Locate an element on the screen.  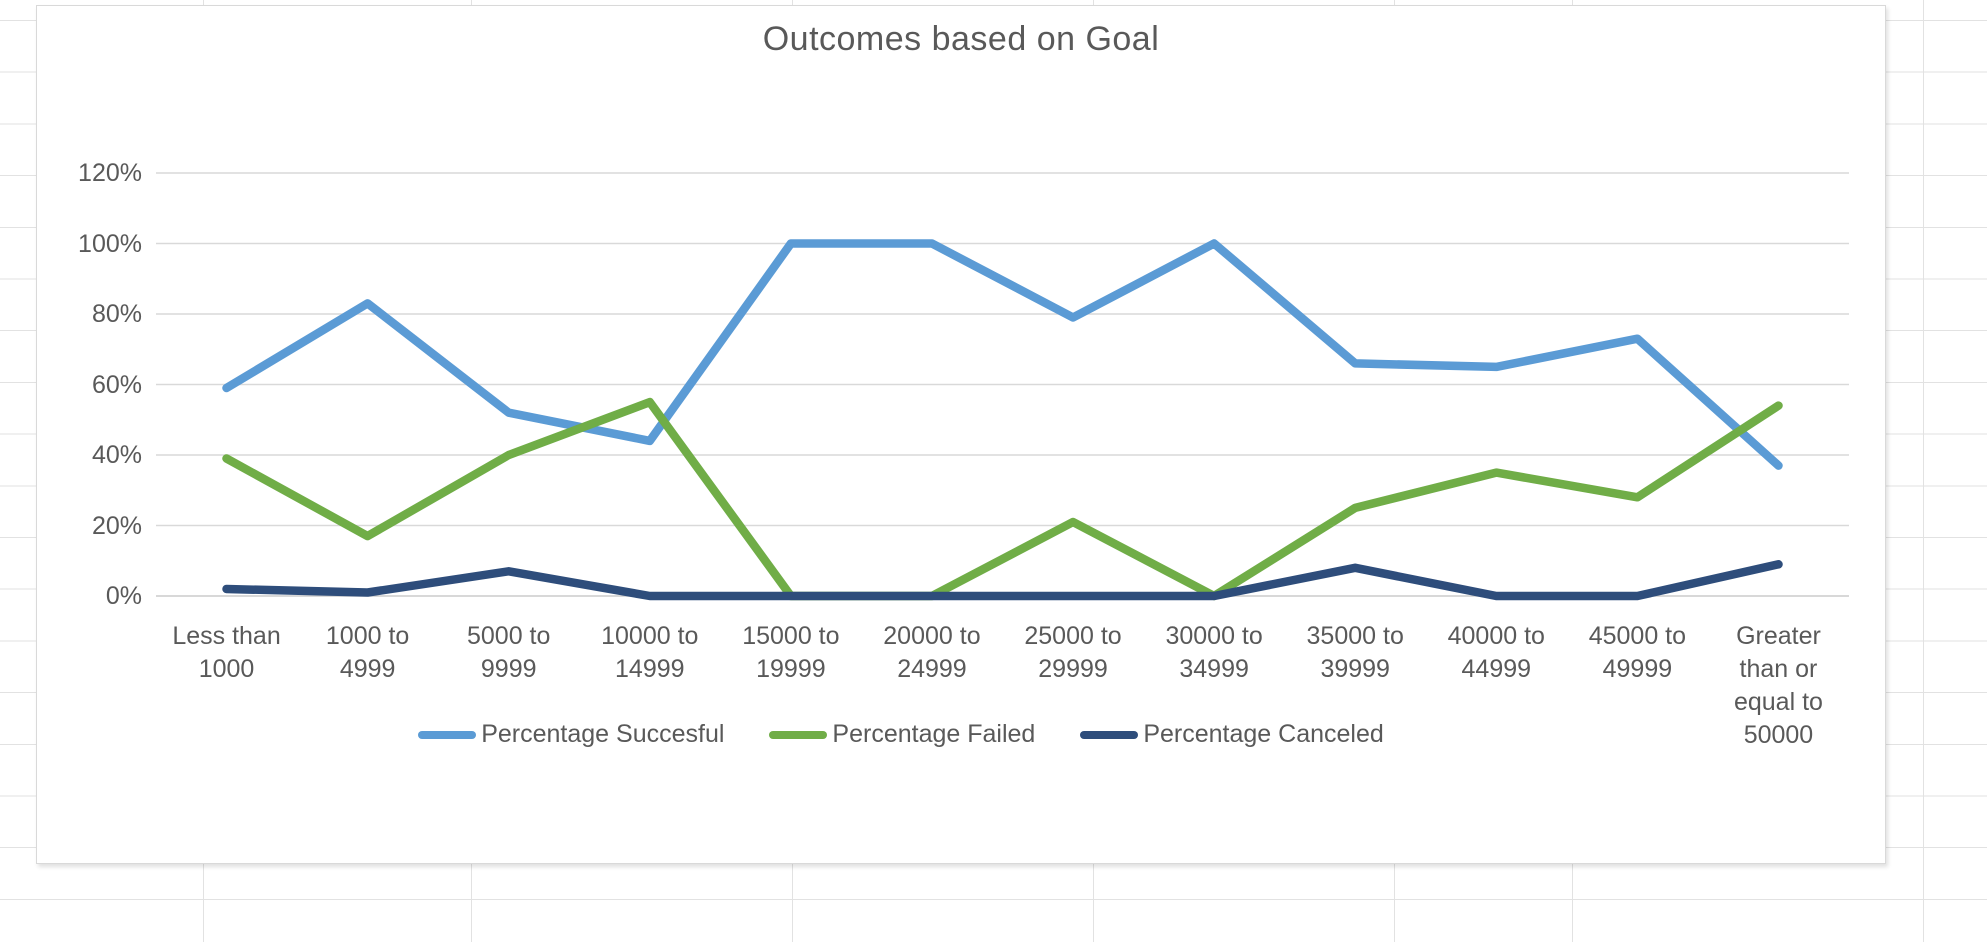
legend-label: Percentage Failed is located at coordinates (934, 734).